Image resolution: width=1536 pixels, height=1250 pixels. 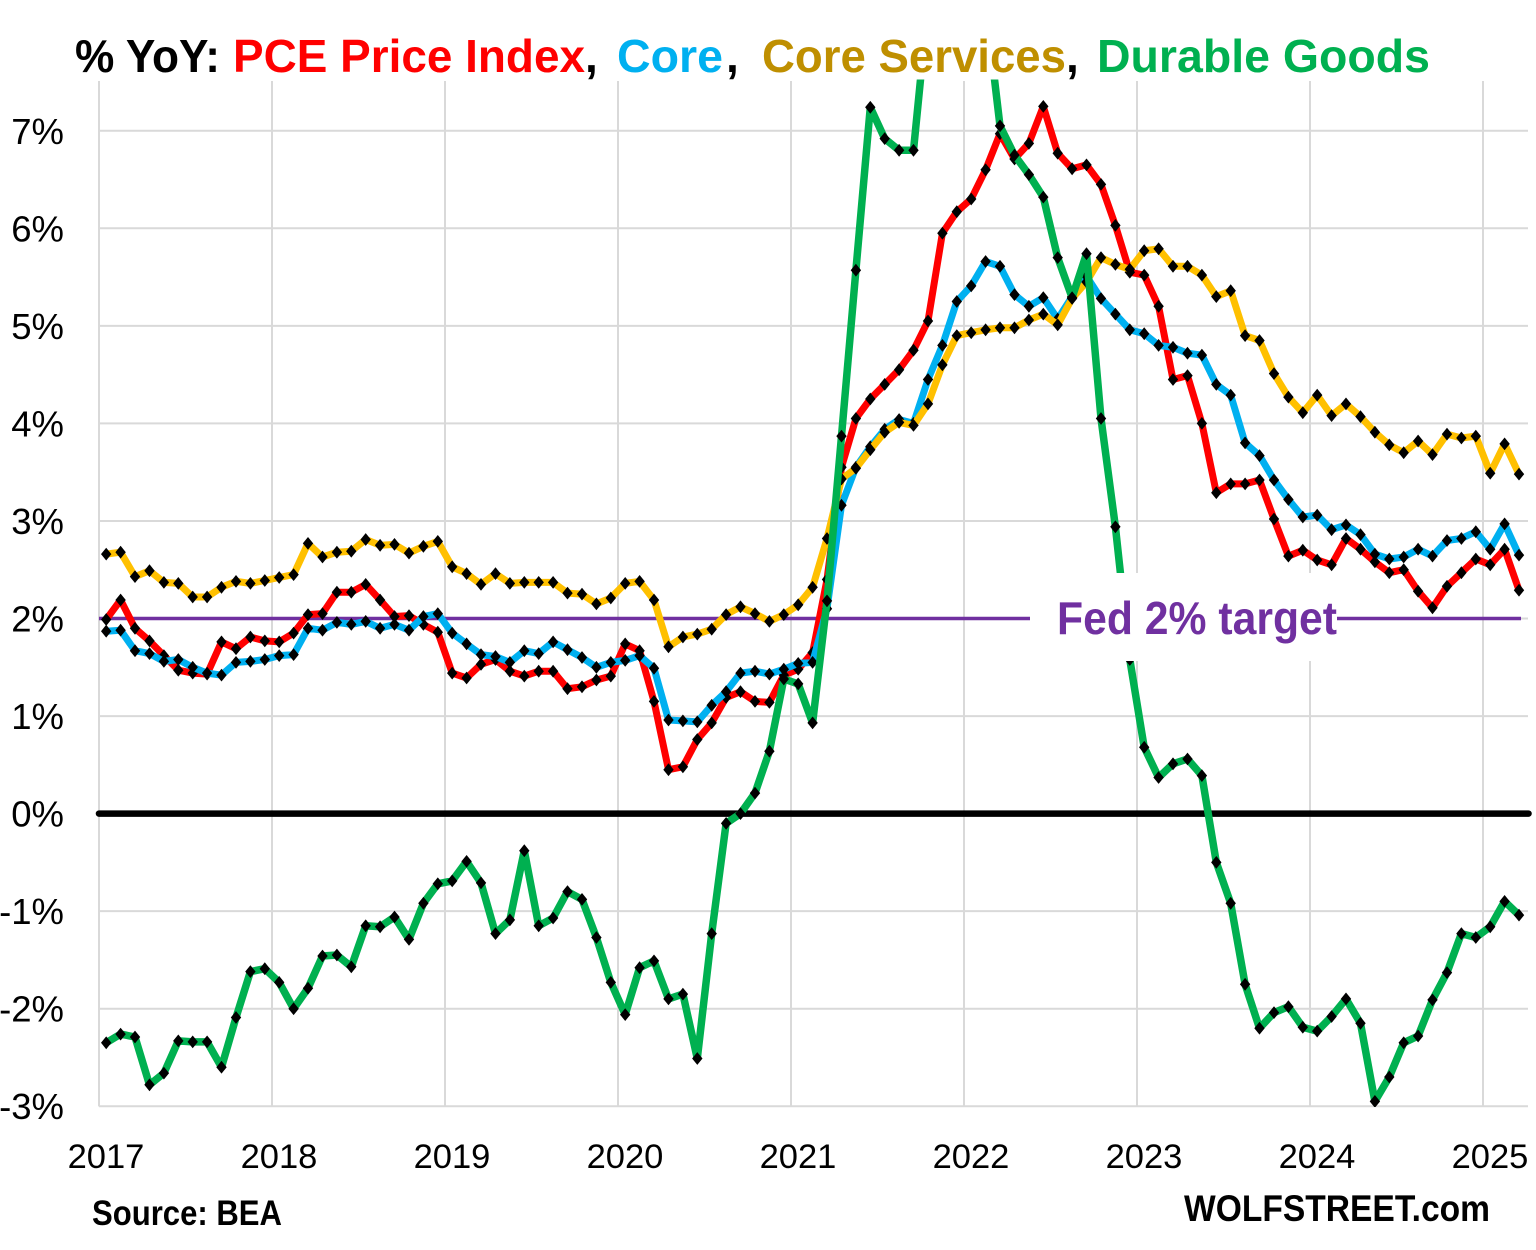 I want to click on svg-text: -3%, so click(x=32, y=1106).